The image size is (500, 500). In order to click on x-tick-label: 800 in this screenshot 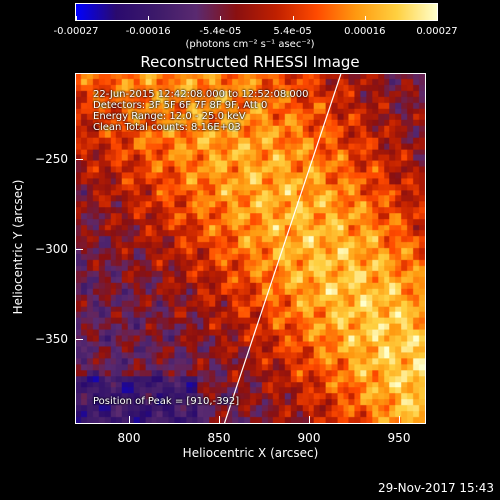, I will do `click(129, 438)`.